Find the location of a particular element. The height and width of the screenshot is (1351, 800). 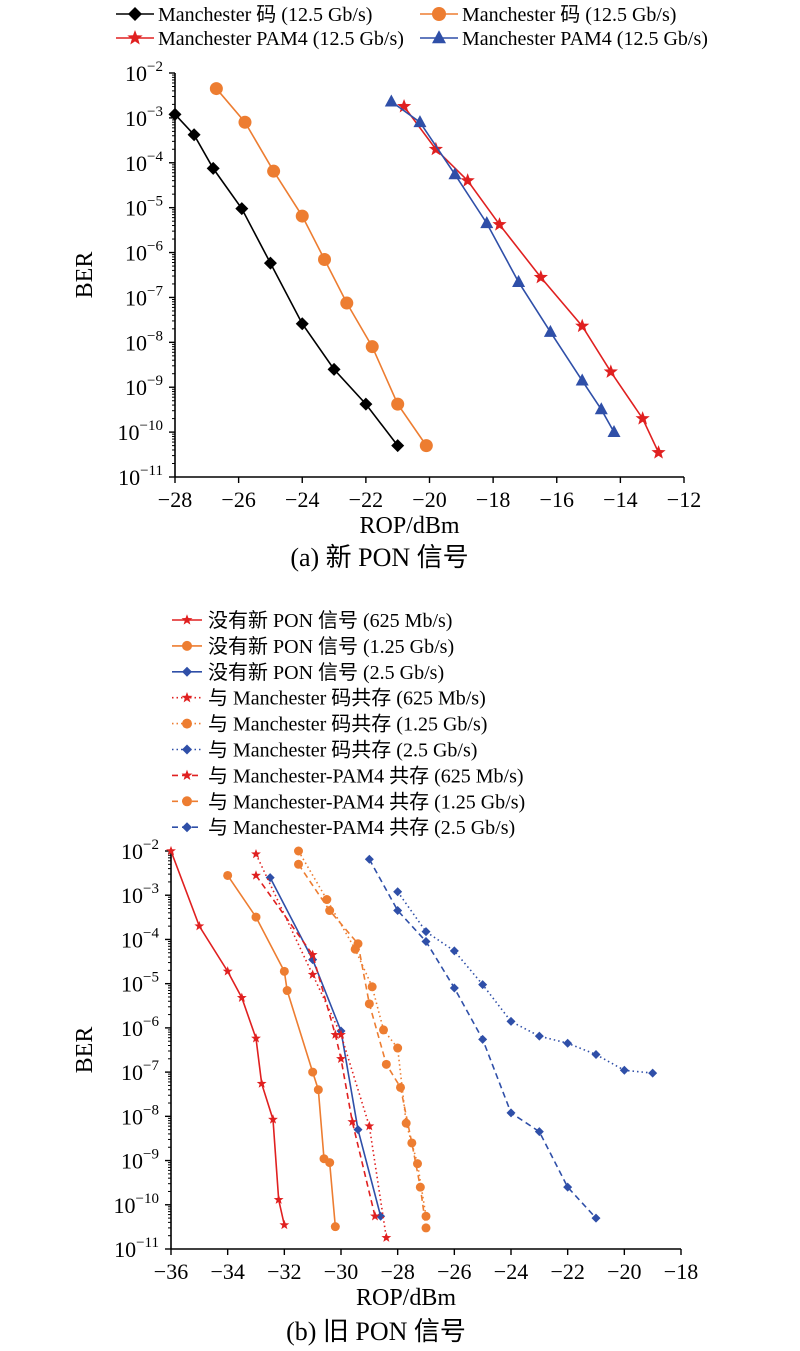

y-tick-label: 10⁻⁷ is located at coordinates (140, 1071).